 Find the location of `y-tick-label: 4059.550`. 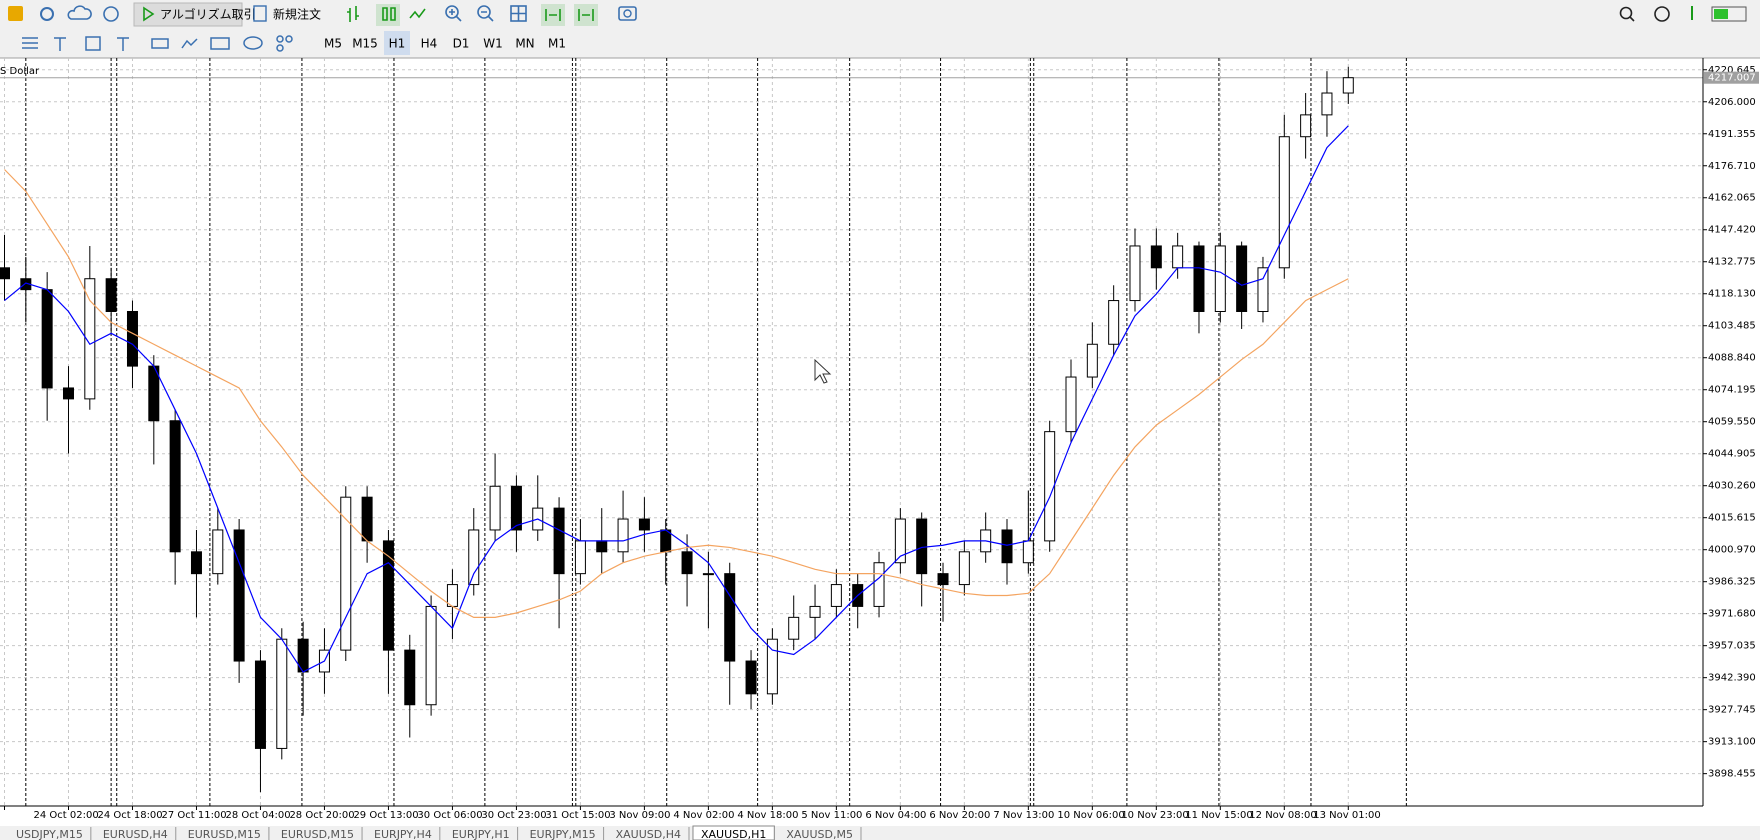

y-tick-label: 4059.550 is located at coordinates (1732, 422).